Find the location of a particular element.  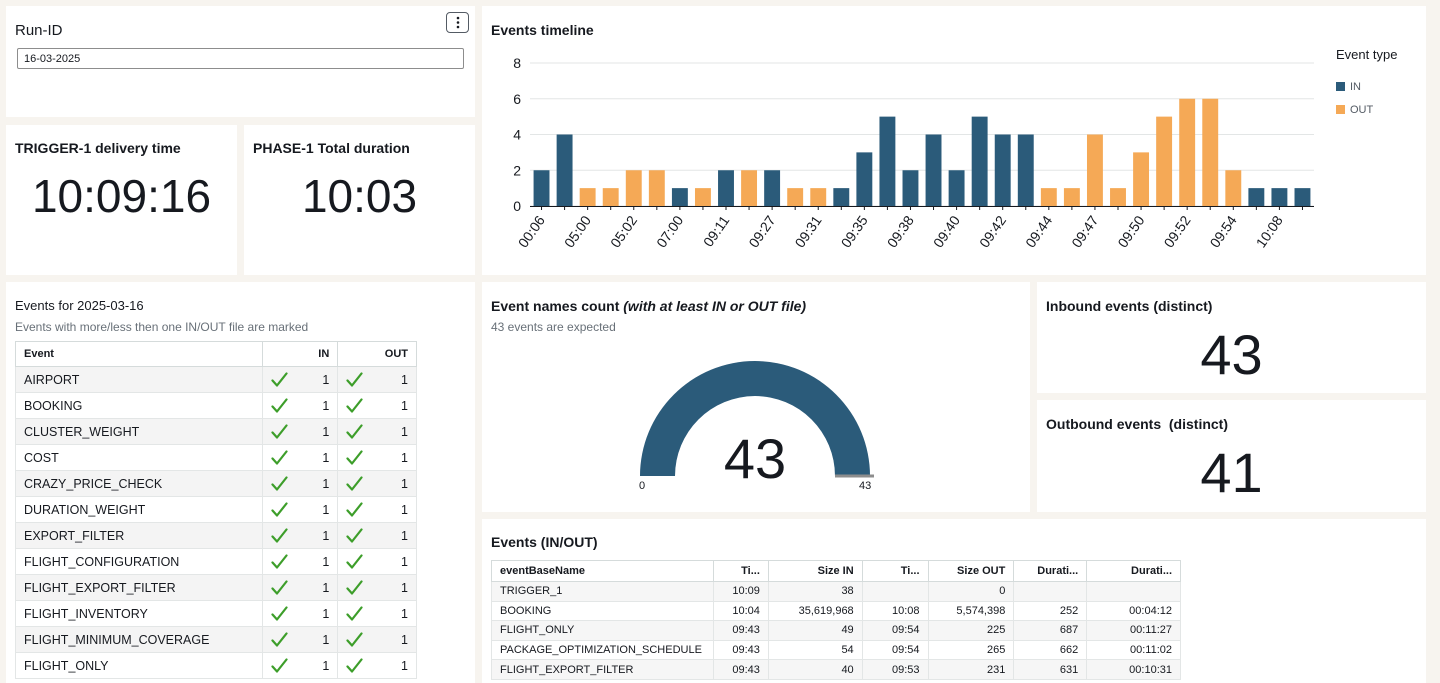

table-row: BOOKING 1 1 is located at coordinates (216, 405).